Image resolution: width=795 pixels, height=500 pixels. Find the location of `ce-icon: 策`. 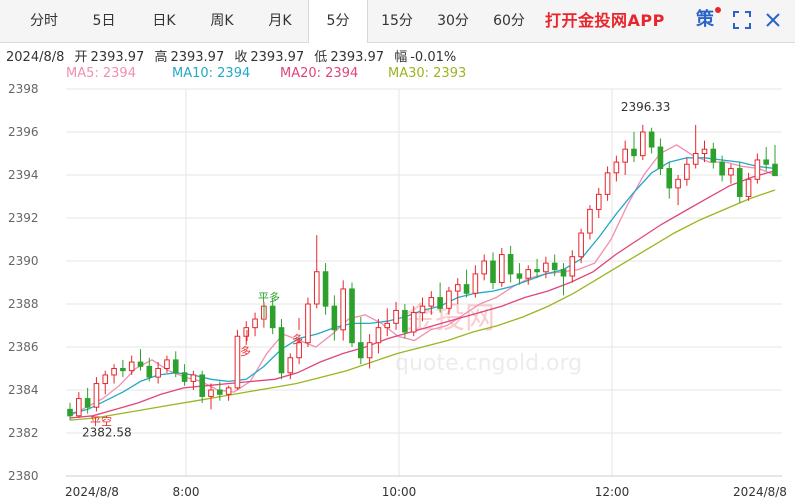

ce-icon: 策 is located at coordinates (708, 19).